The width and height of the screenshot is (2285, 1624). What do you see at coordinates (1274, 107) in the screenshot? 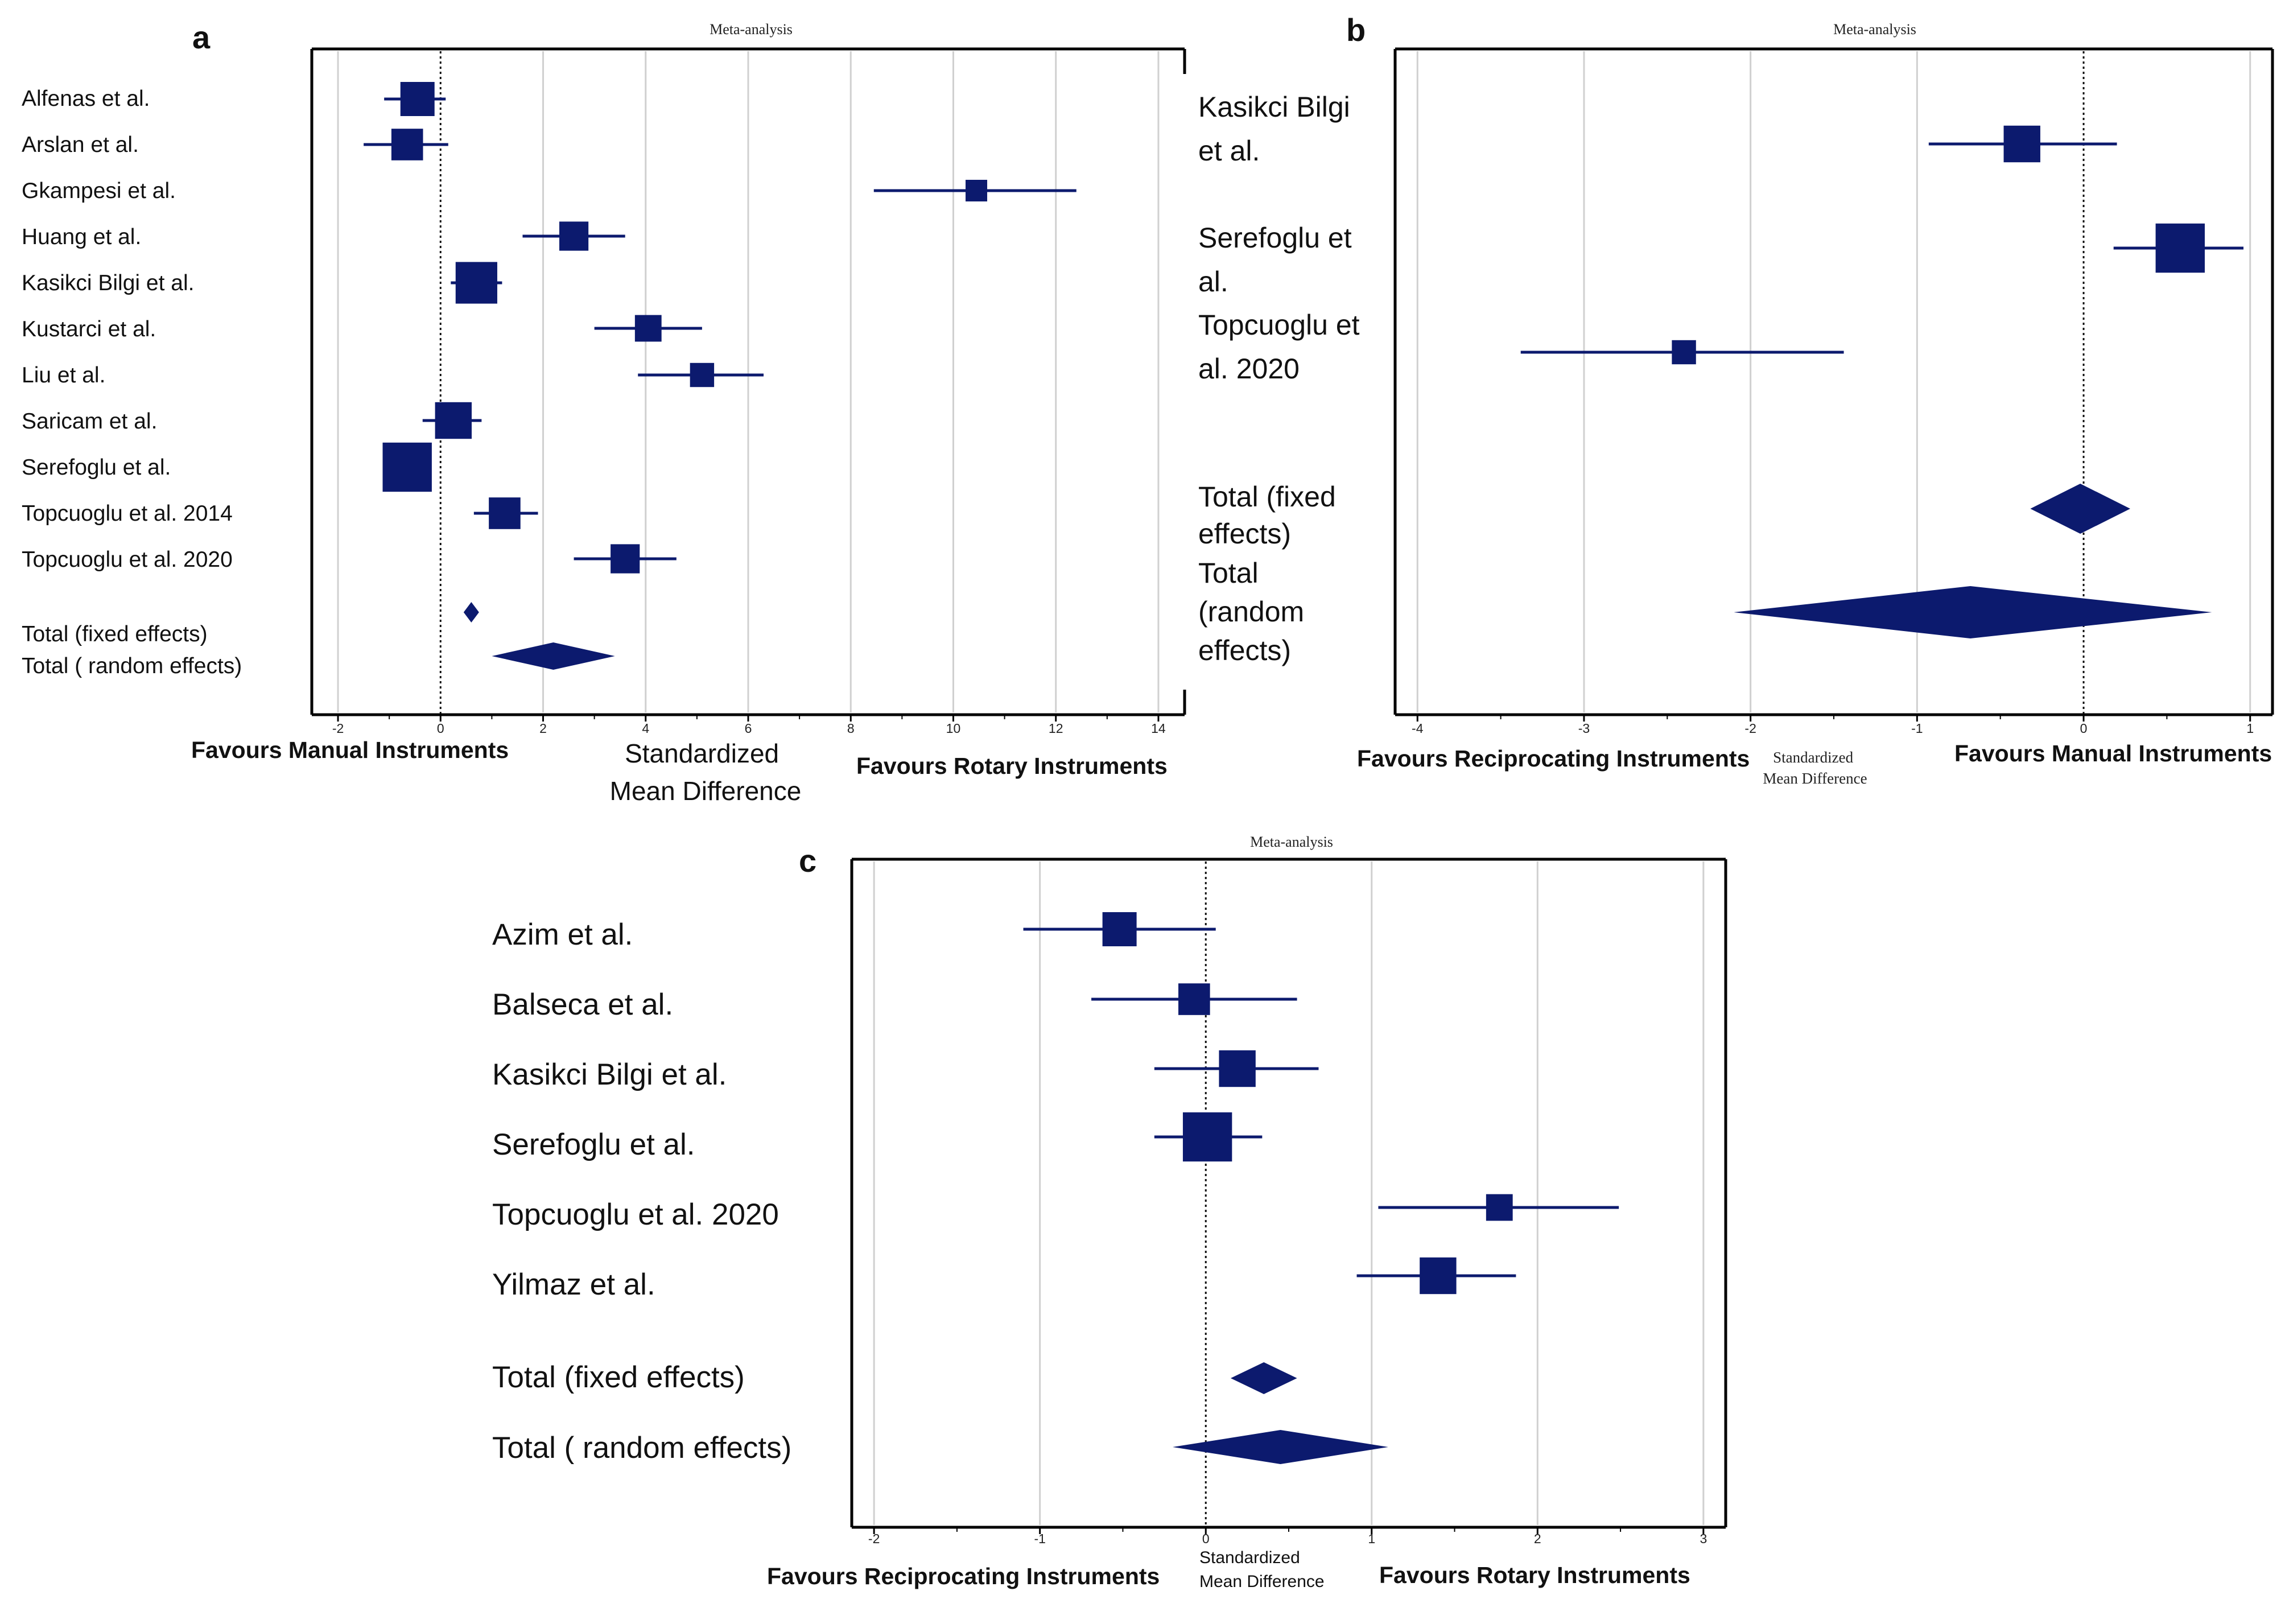
I see `panel-b-label-kasikci-1: Kasikci Bilgi` at bounding box center [1274, 107].